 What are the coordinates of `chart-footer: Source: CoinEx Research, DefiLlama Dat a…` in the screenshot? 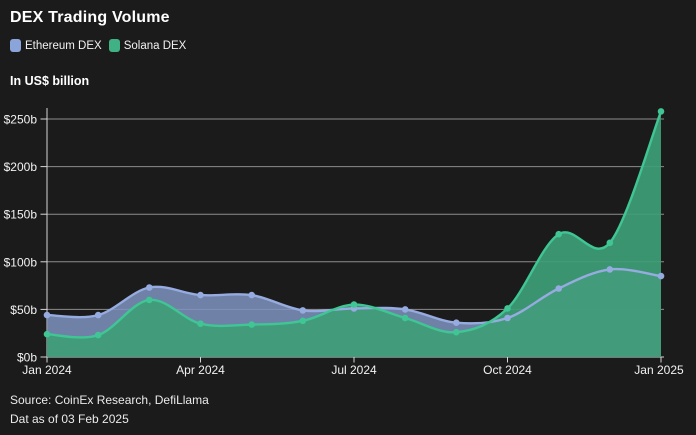 It's located at (109, 410).